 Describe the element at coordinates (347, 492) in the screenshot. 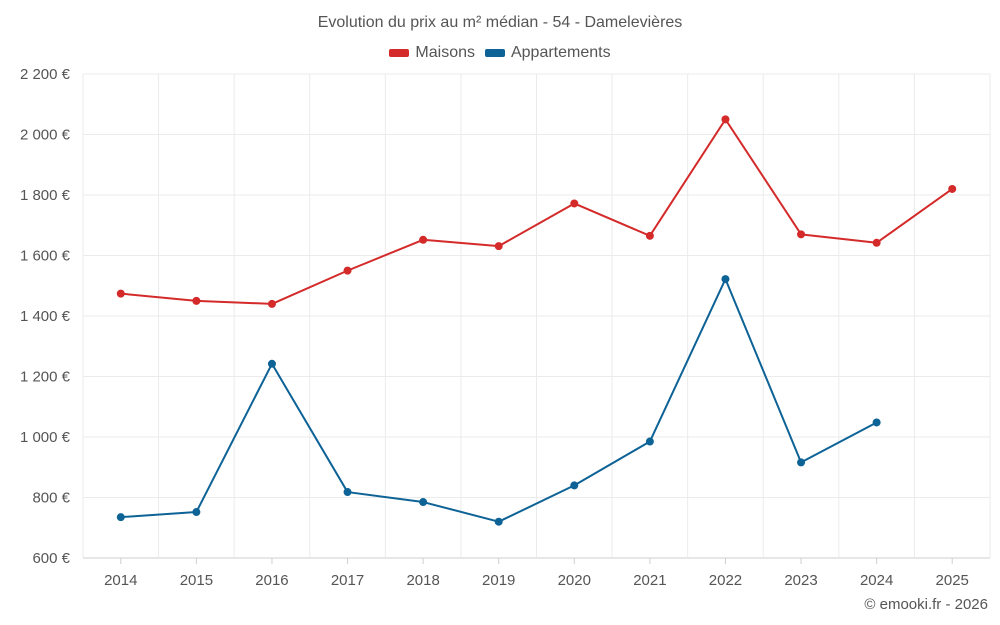

I see `data-point-appartements-2017` at that location.